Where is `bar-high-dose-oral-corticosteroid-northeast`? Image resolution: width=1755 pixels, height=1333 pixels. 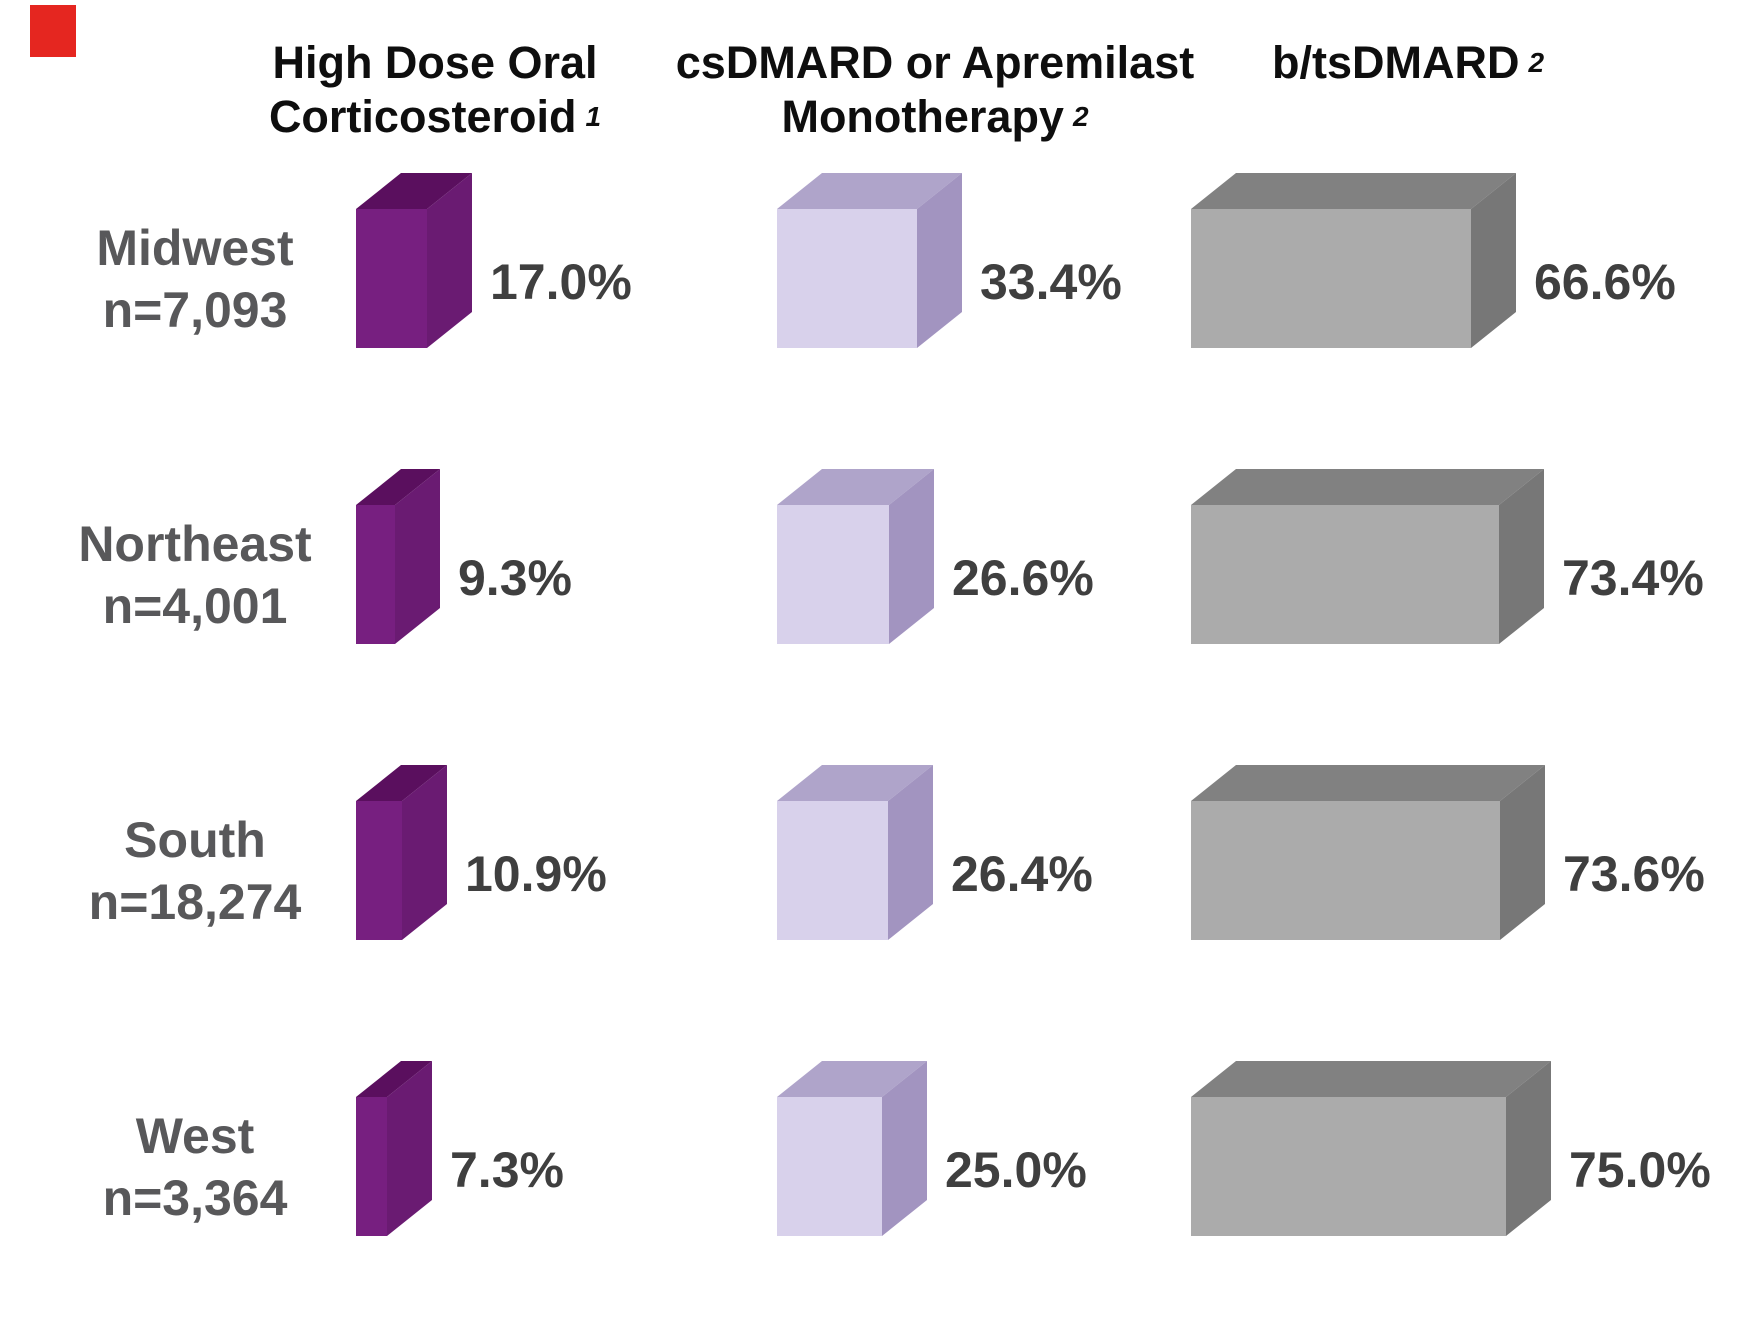
bar-high-dose-oral-corticosteroid-northeast is located at coordinates (398, 556).